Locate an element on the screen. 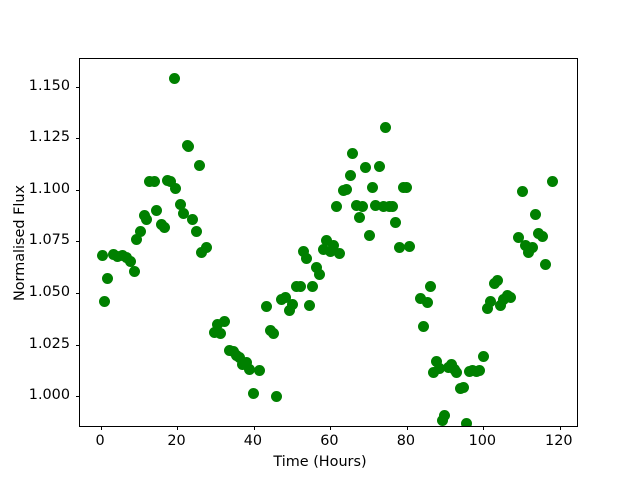  y-axis-tick-label: 1.025 is located at coordinates (49, 343).